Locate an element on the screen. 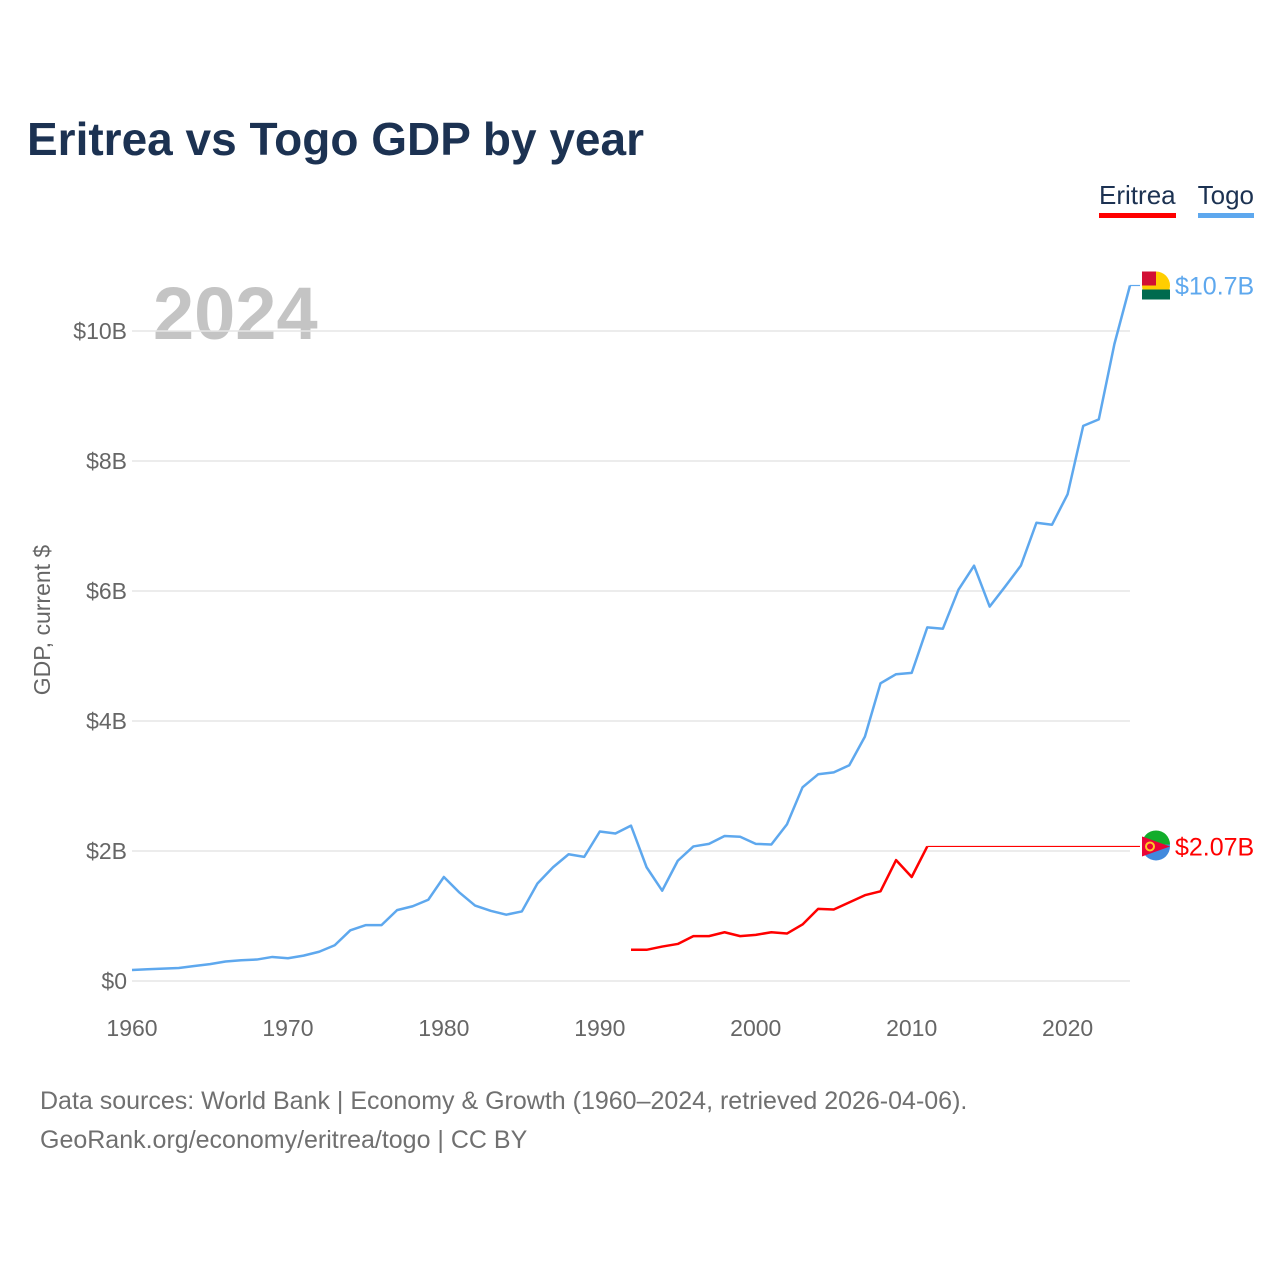 The image size is (1280, 1280). togo-flag-canton is located at coordinates (1149, 278).